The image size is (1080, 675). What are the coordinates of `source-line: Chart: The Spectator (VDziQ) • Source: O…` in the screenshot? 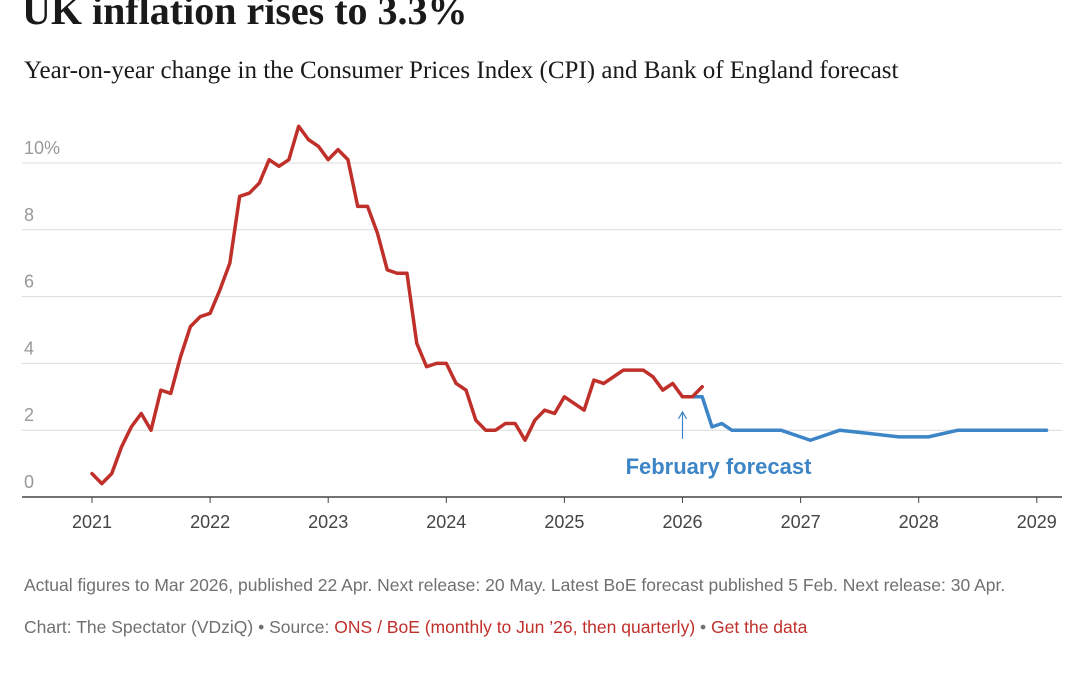 It's located at (544, 627).